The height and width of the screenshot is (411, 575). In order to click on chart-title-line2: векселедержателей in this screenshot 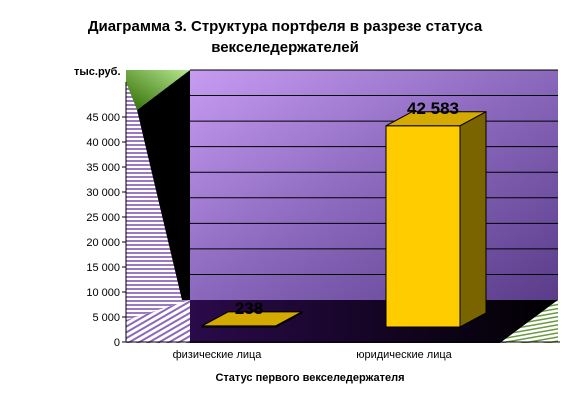, I will do `click(285, 47)`.